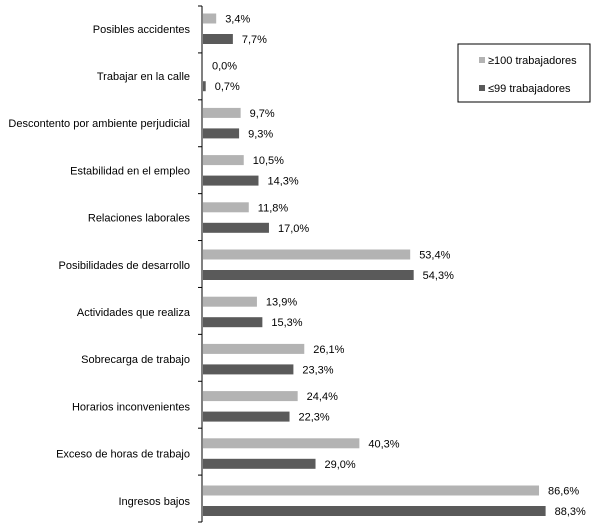  Describe the element at coordinates (260, 134) in the screenshot. I see `data-label: 9,3%` at that location.